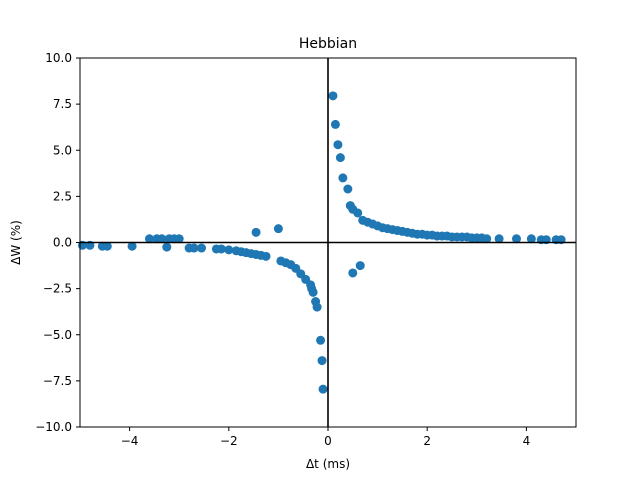  Describe the element at coordinates (130, 441) in the screenshot. I see `x-tick-label: −4` at that location.